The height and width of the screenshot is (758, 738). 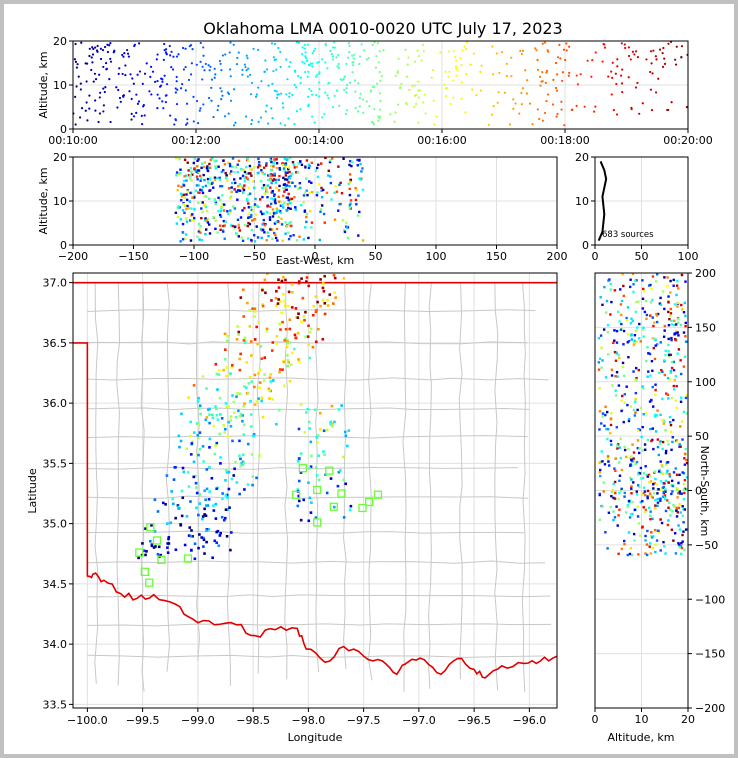 I want to click on longitude-tick-label: −98.5, so click(x=253, y=720).